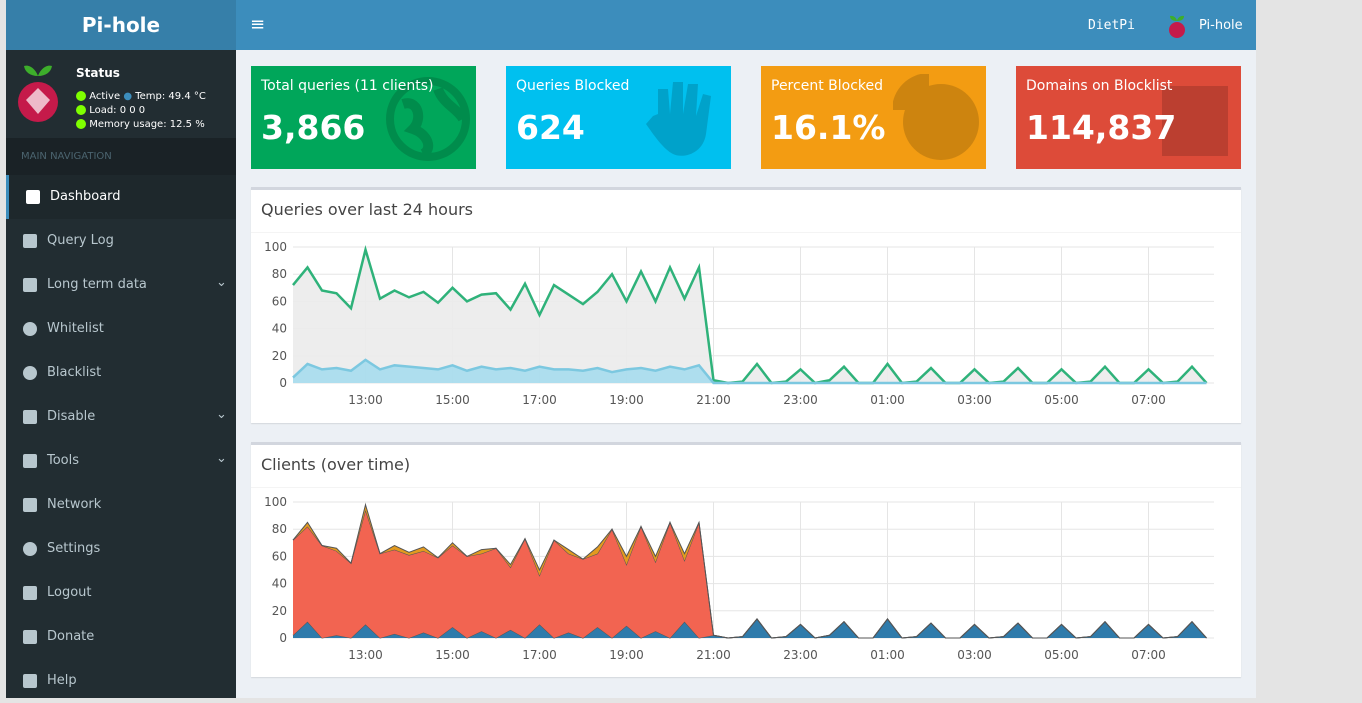 The height and width of the screenshot is (703, 1362). Describe the element at coordinates (746, 25) in the screenshot. I see `top-bar: ≡ DietPi Pi-hole` at that location.